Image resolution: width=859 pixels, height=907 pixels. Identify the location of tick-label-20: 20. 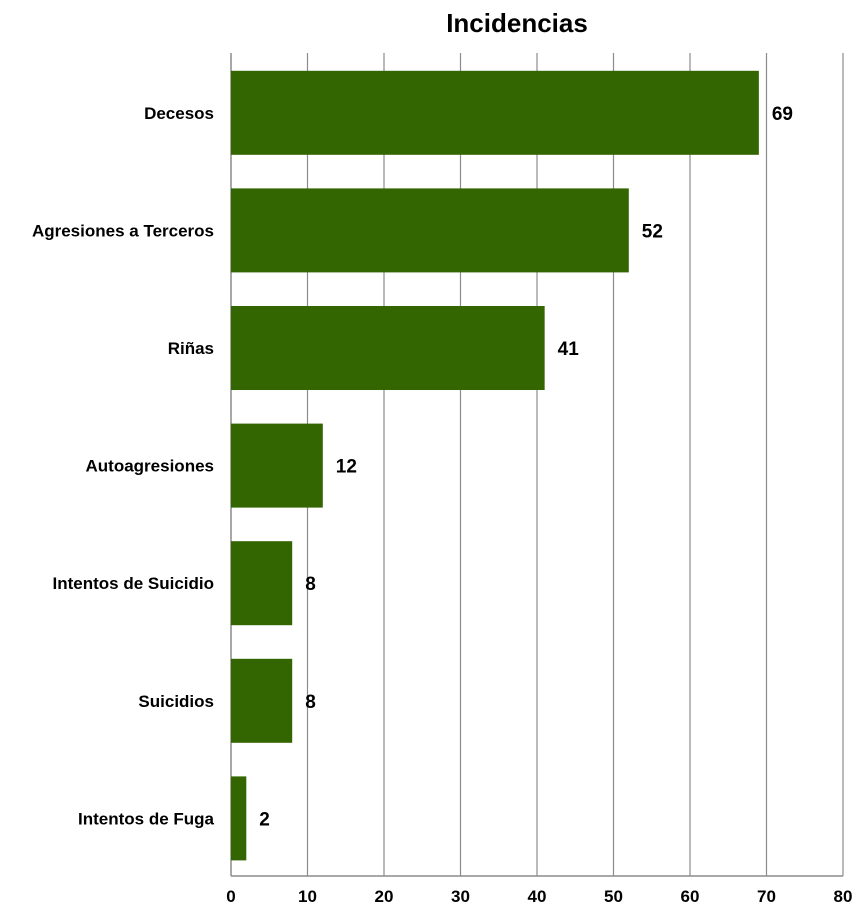
(384, 896).